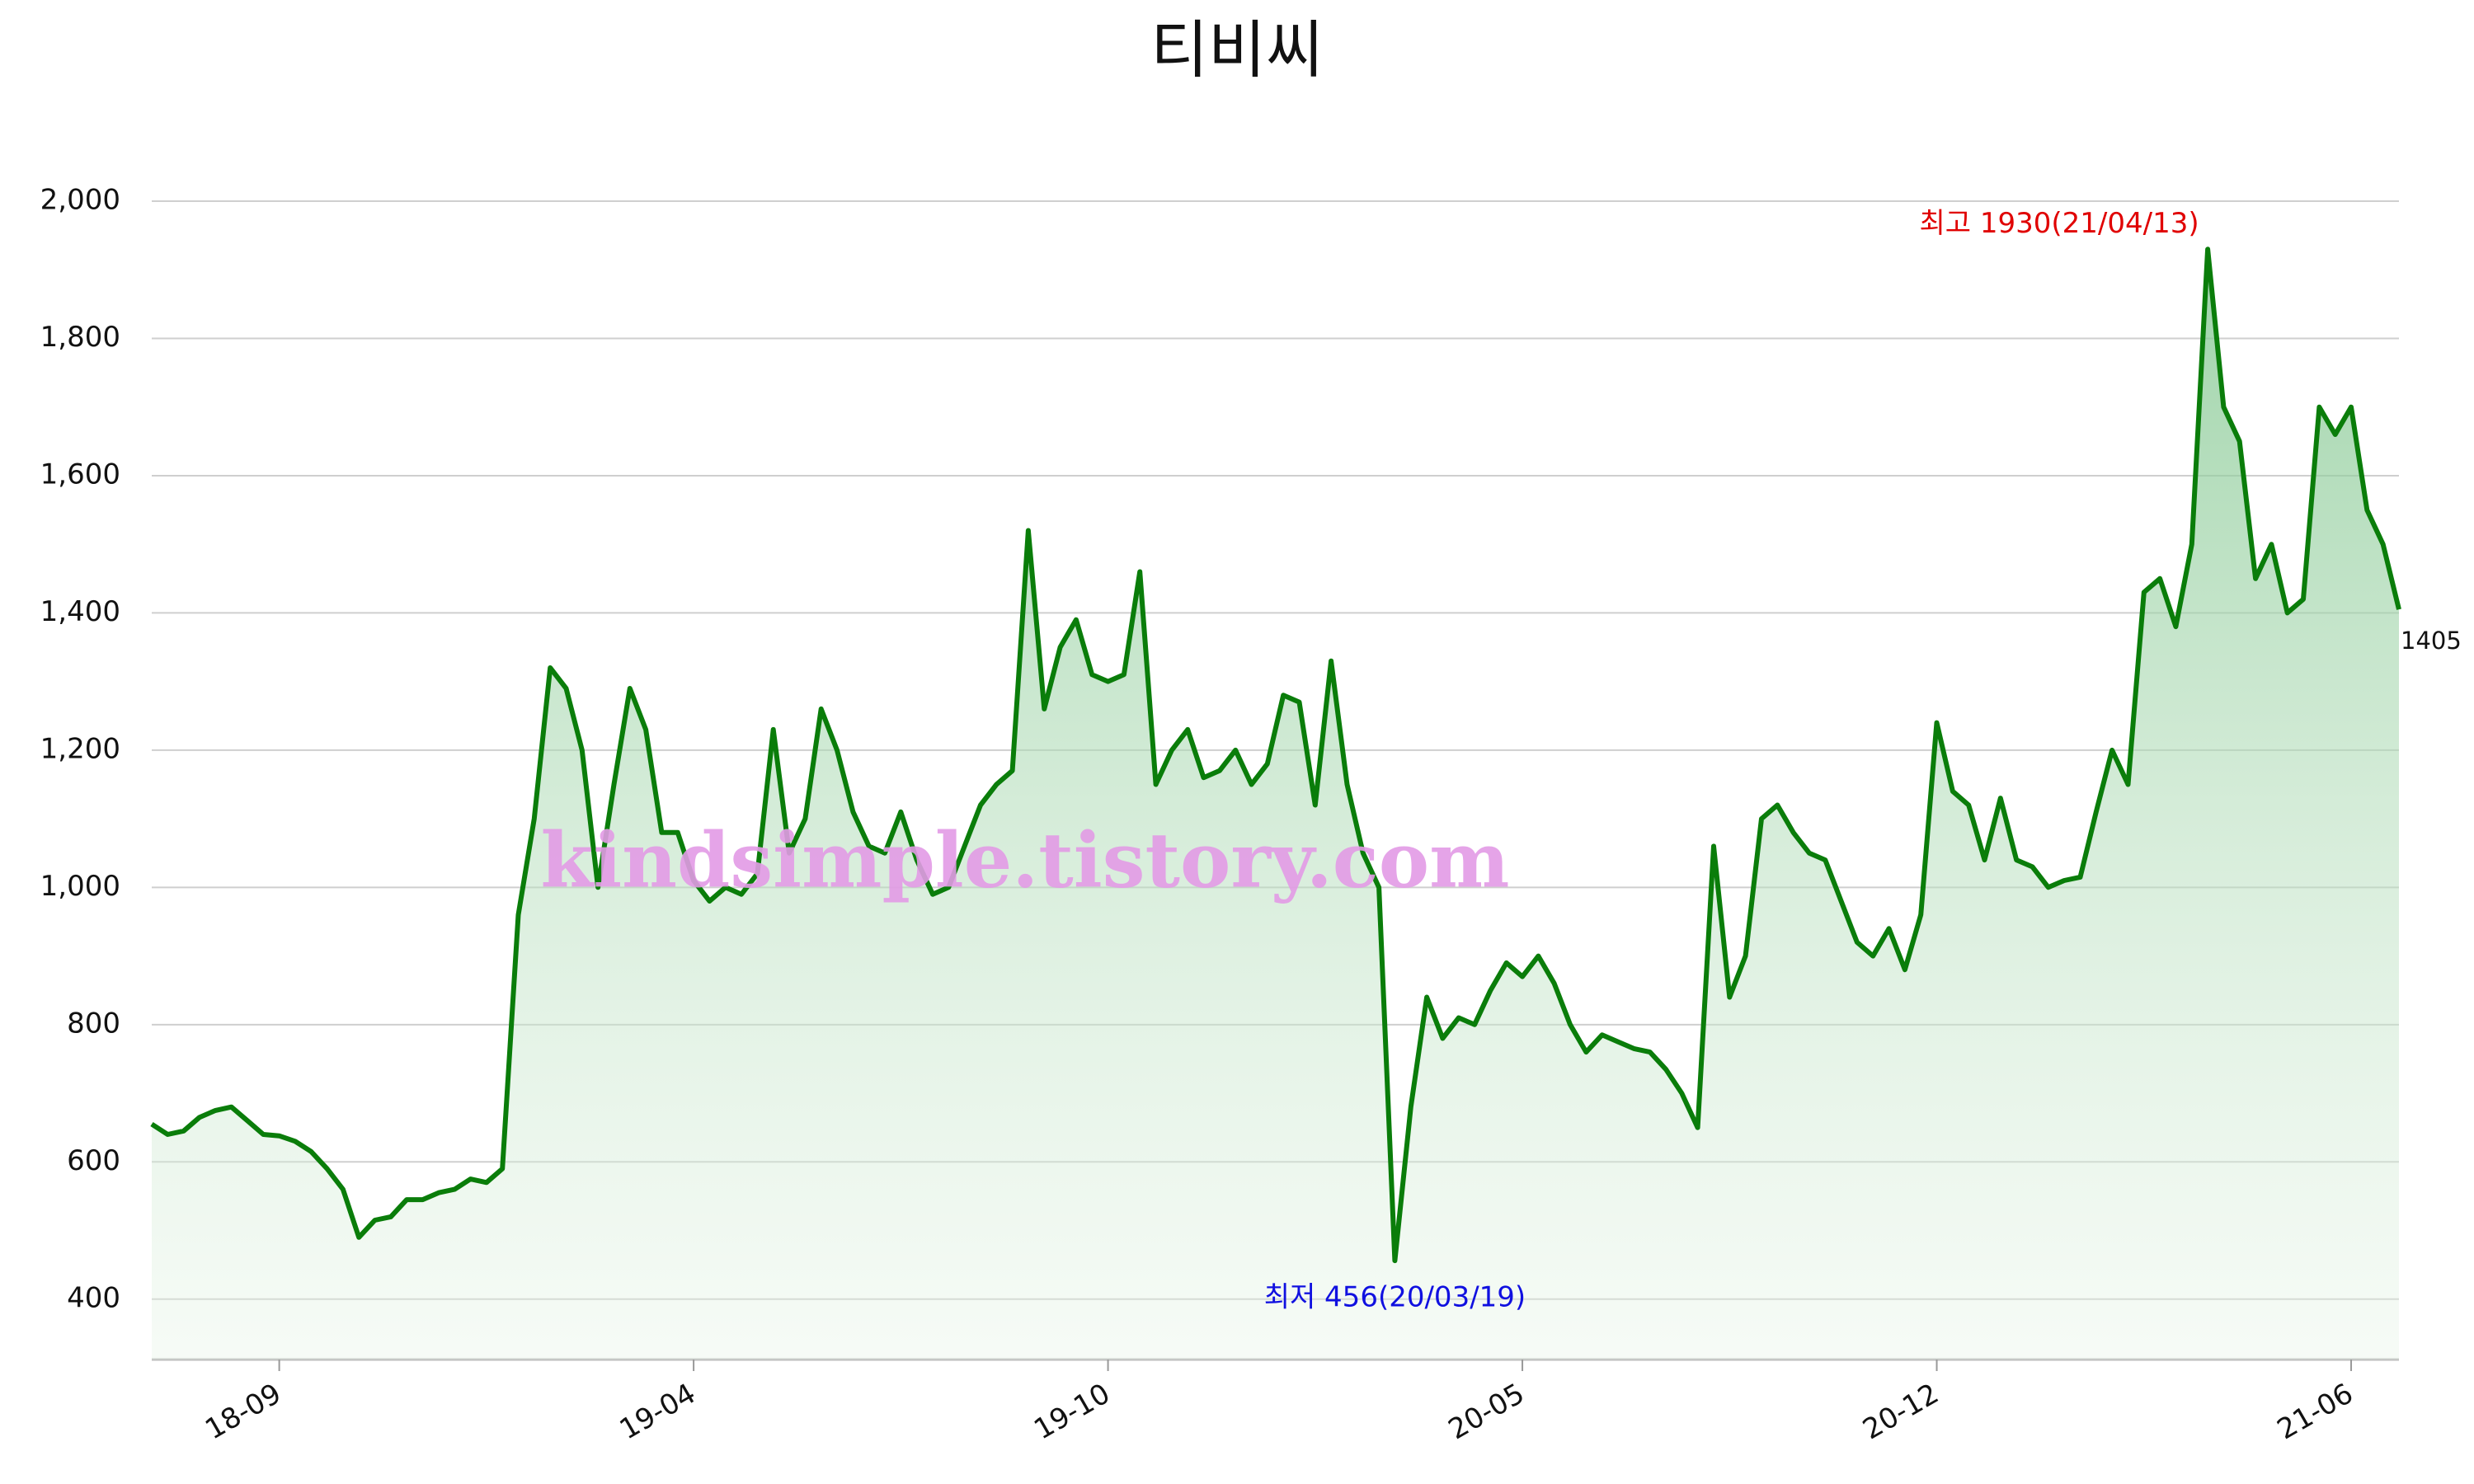 Image resolution: width=2474 pixels, height=1484 pixels. What do you see at coordinates (80, 886) in the screenshot?
I see `y-tick-label: 1,000` at bounding box center [80, 886].